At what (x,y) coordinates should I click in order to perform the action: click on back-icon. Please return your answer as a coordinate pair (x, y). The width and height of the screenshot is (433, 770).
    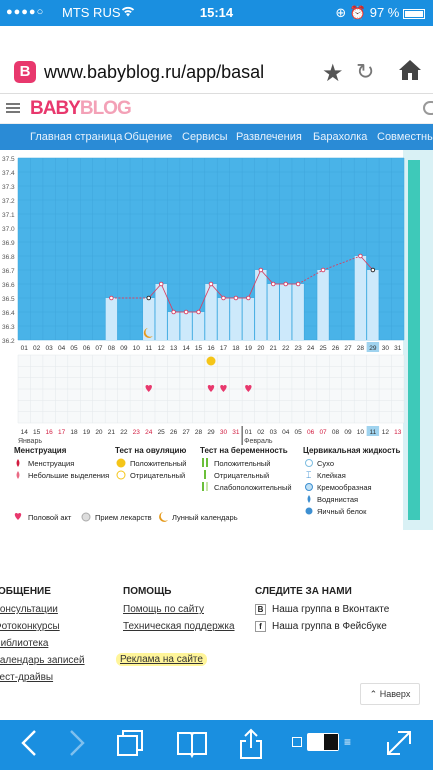
    Looking at the image, I should click on (29, 746).